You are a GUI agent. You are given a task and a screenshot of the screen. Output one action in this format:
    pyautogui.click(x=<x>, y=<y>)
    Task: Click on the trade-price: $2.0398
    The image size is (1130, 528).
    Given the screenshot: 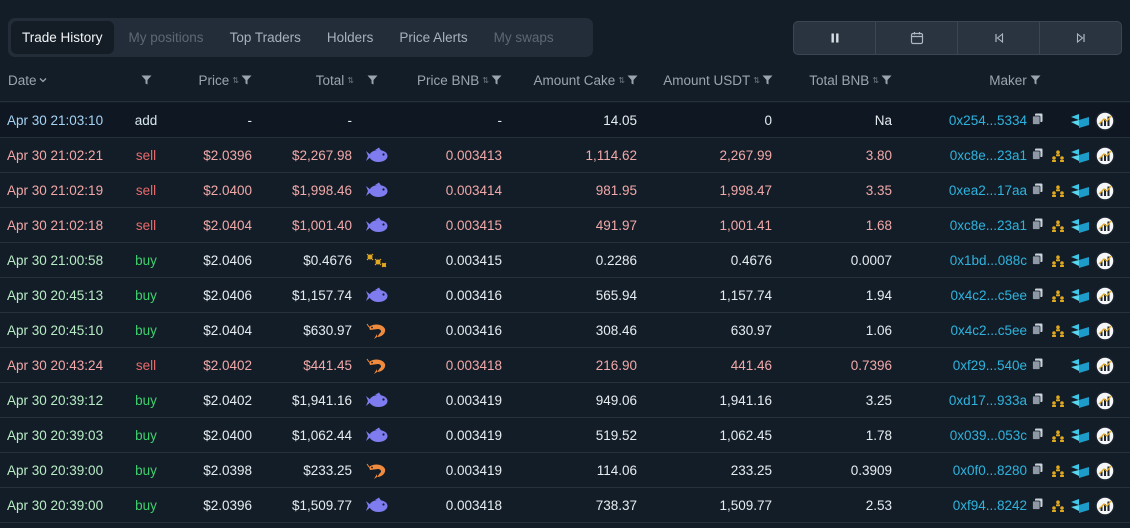 What is the action you would take?
    pyautogui.click(x=227, y=470)
    